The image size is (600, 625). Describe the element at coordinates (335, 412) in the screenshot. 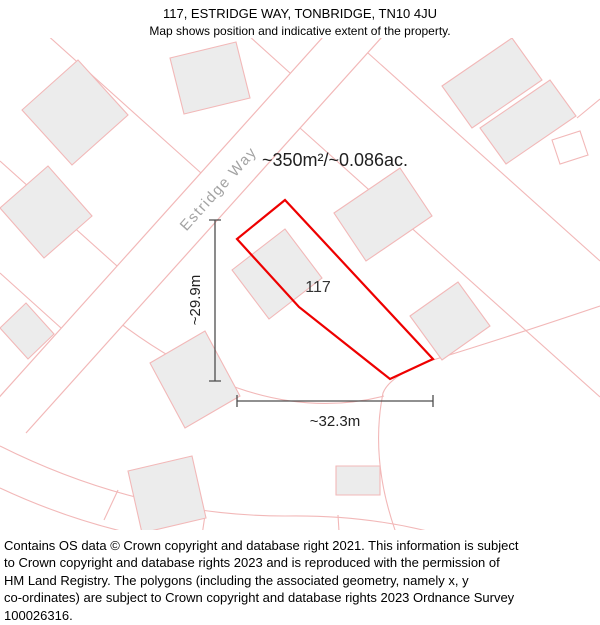

I see `dimension-horizontal: ~32.3m` at that location.